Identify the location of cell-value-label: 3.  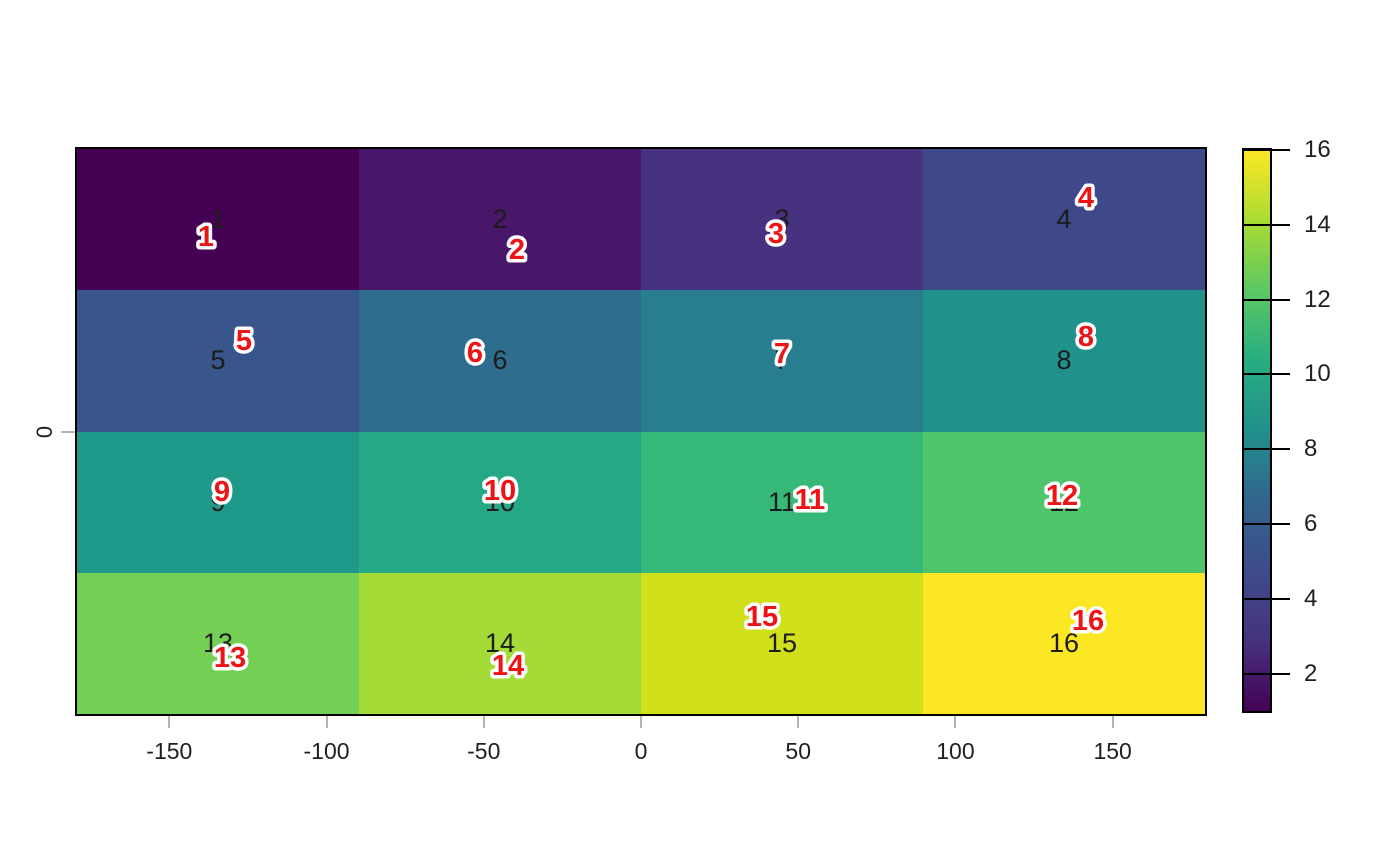
(782, 219).